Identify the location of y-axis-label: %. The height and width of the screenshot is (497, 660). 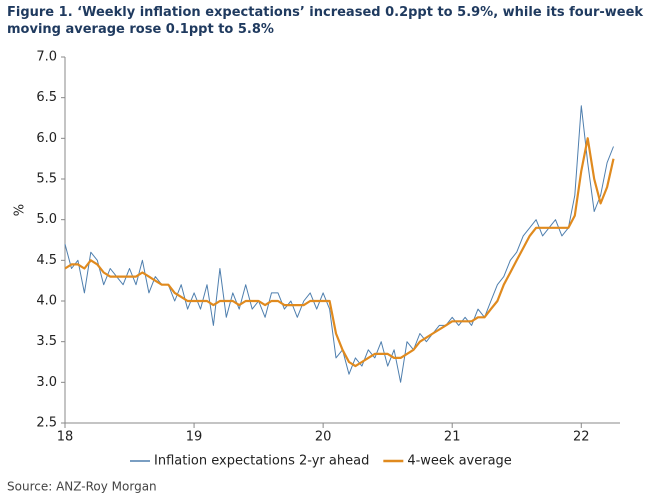
(20, 210).